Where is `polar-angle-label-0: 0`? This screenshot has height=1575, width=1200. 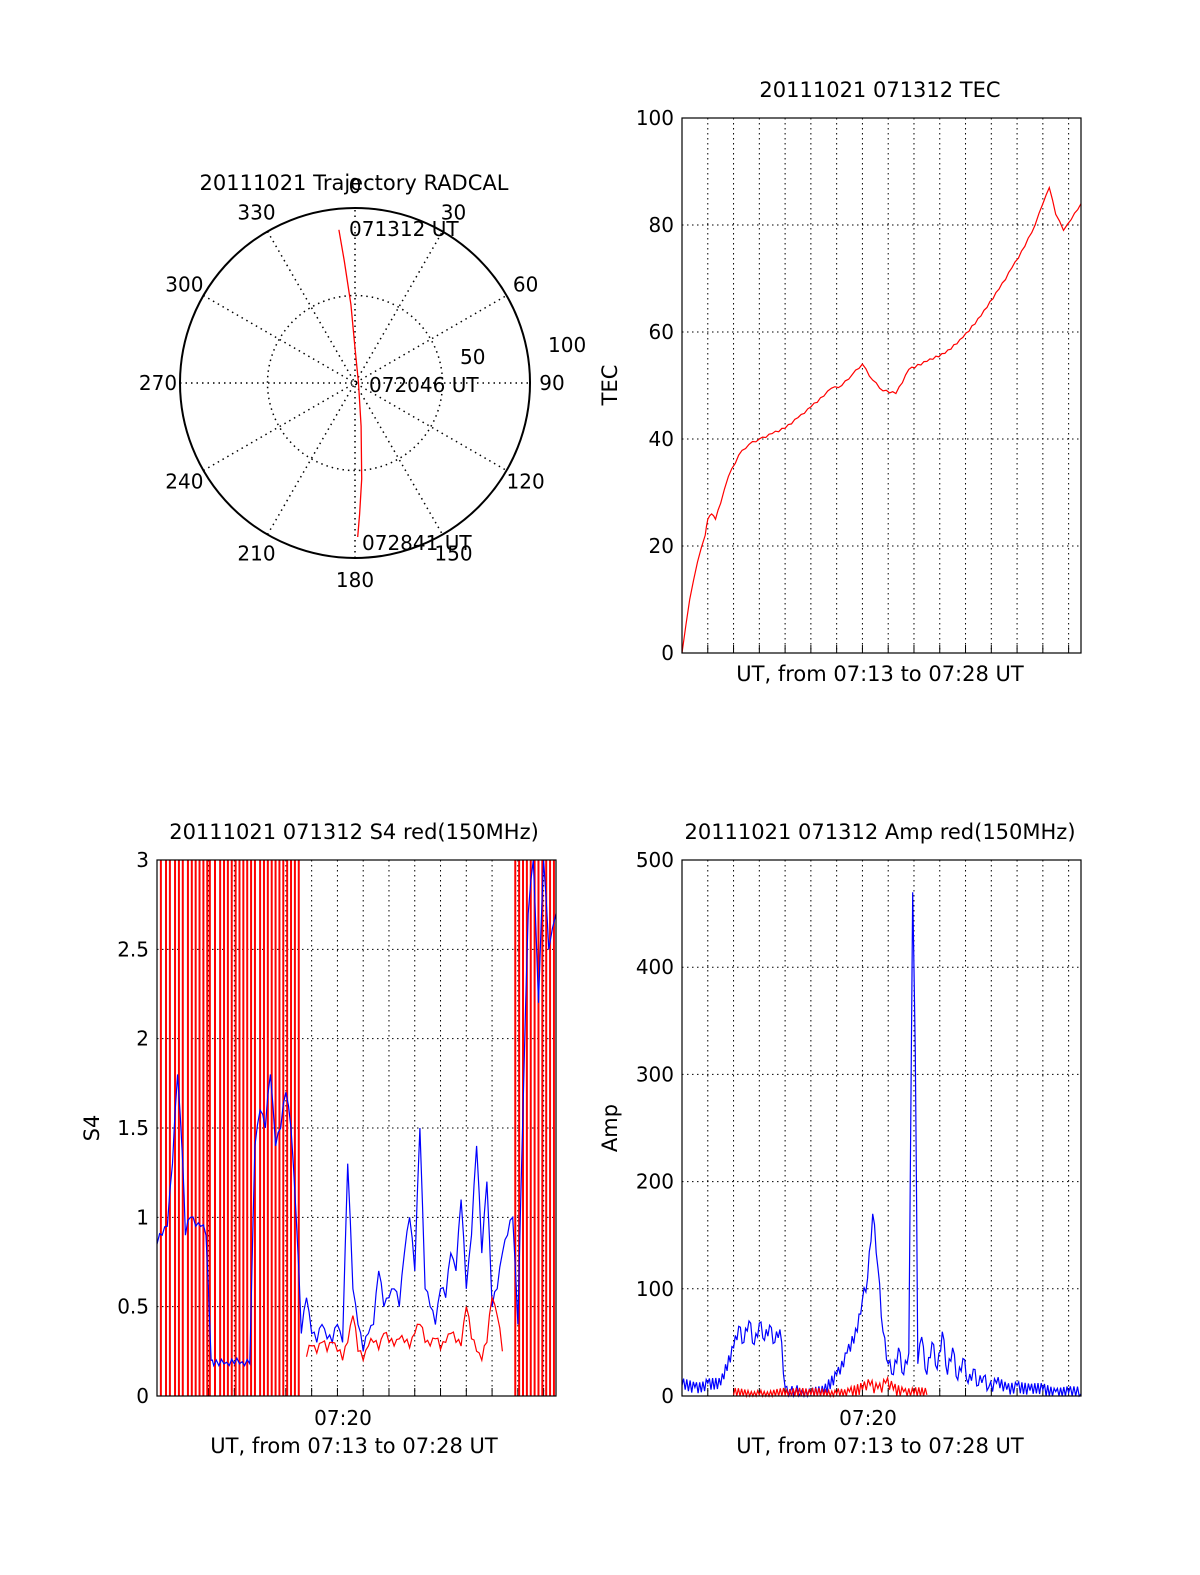
polar-angle-label-0: 0 is located at coordinates (355, 186).